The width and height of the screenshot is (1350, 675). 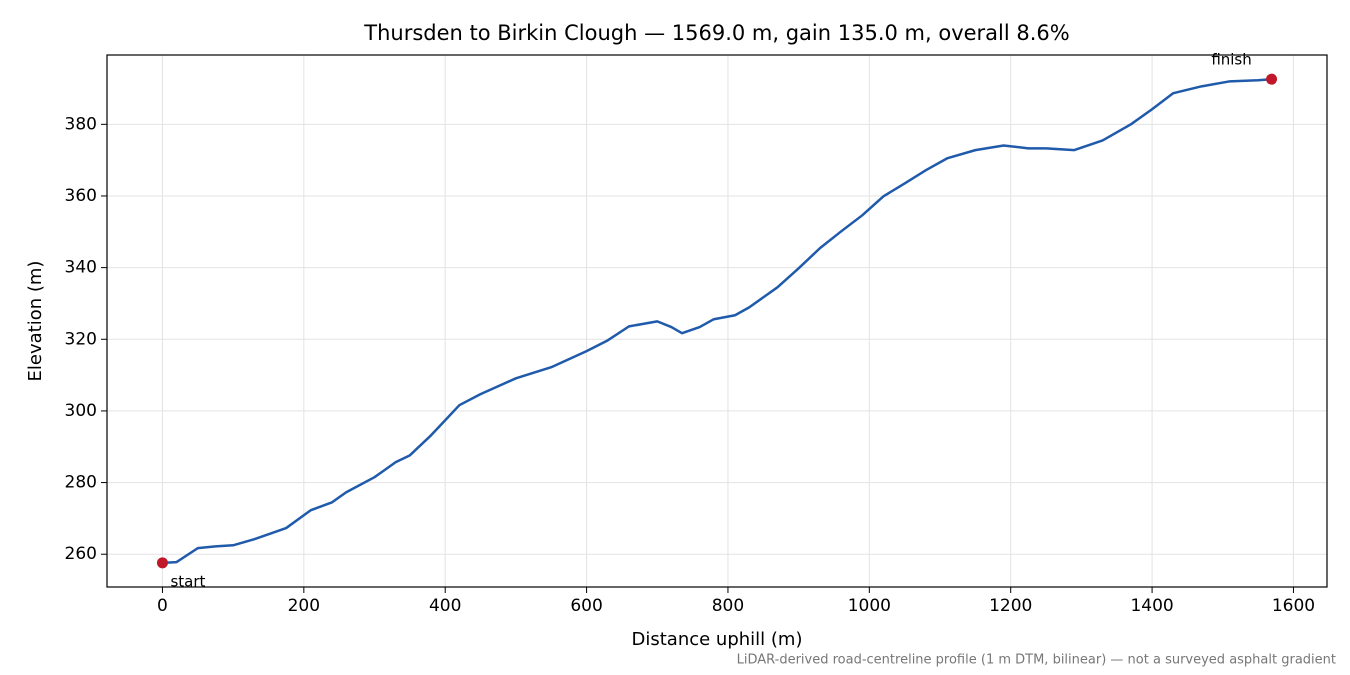 What do you see at coordinates (162, 606) in the screenshot?
I see `x-tick-label: 0` at bounding box center [162, 606].